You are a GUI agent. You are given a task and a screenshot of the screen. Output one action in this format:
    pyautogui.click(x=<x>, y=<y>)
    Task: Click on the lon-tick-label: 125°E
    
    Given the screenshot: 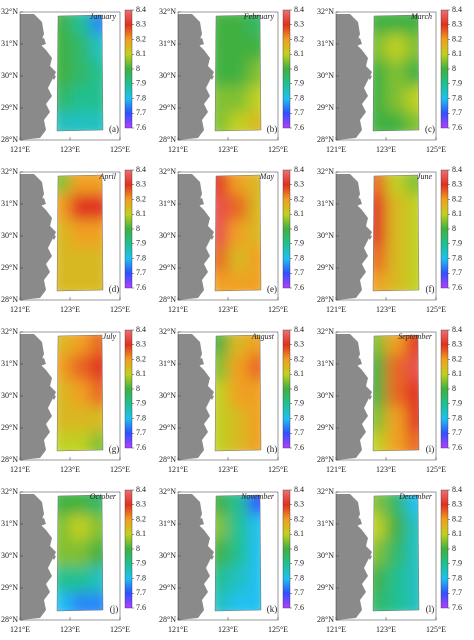 What is the action you would take?
    pyautogui.click(x=120, y=149)
    